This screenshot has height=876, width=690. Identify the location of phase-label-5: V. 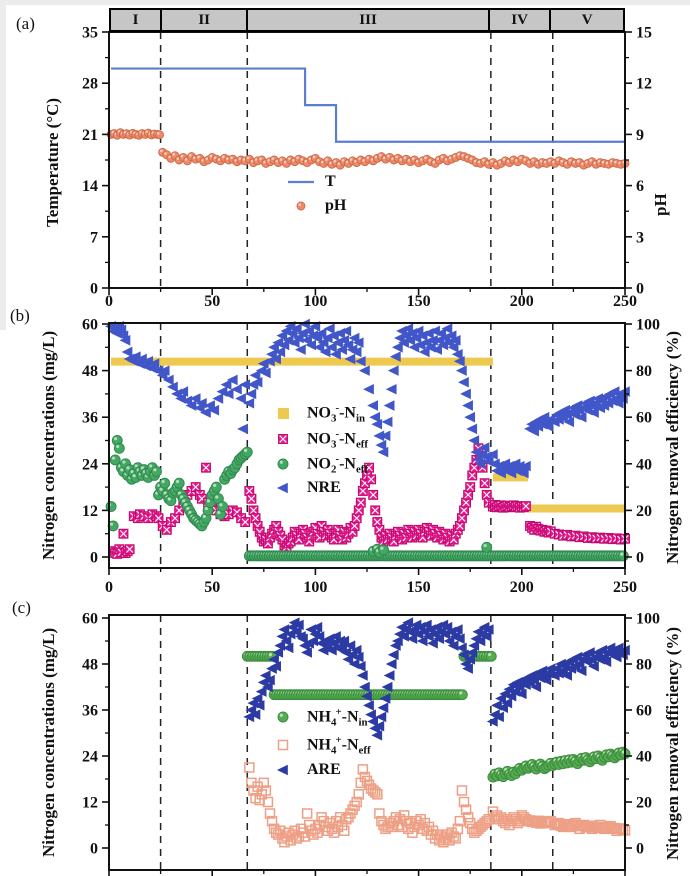
(587, 19).